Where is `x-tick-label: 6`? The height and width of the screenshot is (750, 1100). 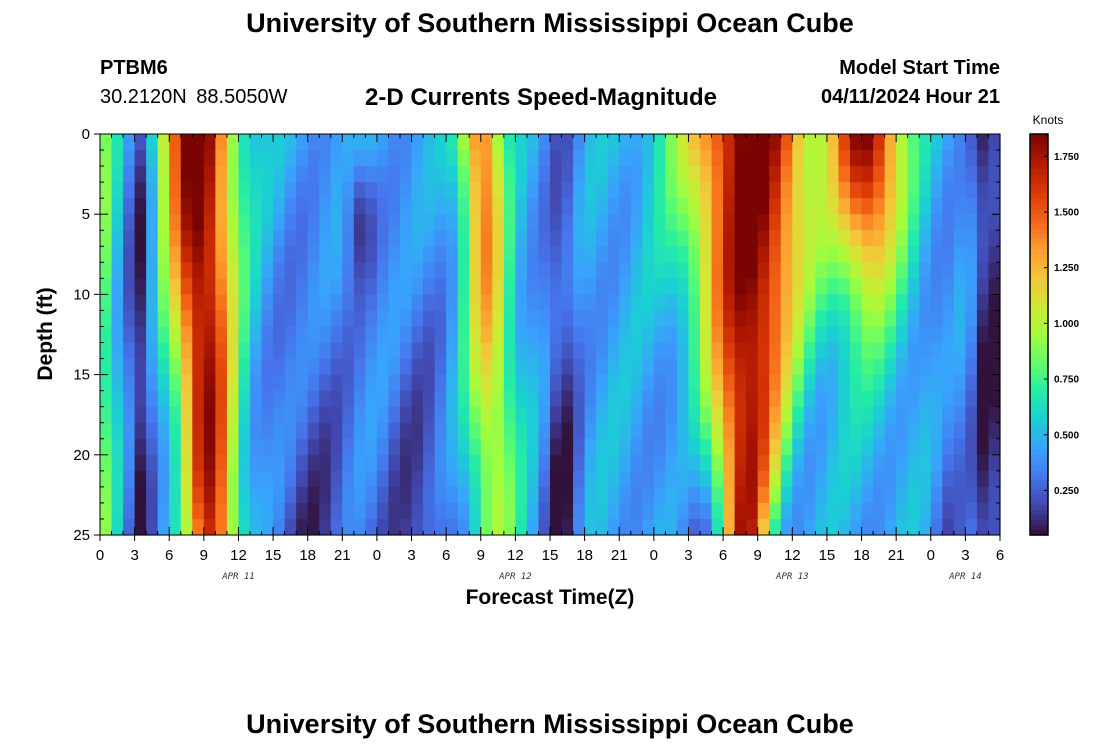
x-tick-label: 6 is located at coordinates (1000, 555).